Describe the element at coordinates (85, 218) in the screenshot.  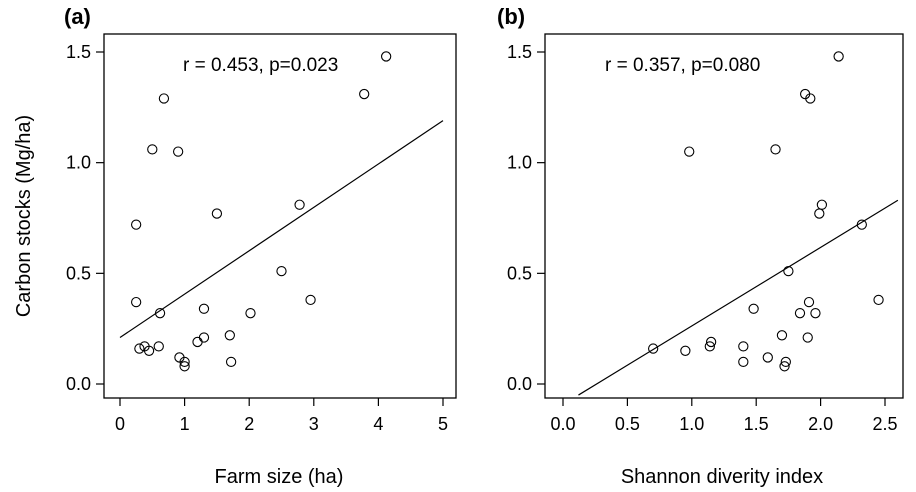
I see `panel-a-y-axis: 0.0 0.5 1.0 1.5` at that location.